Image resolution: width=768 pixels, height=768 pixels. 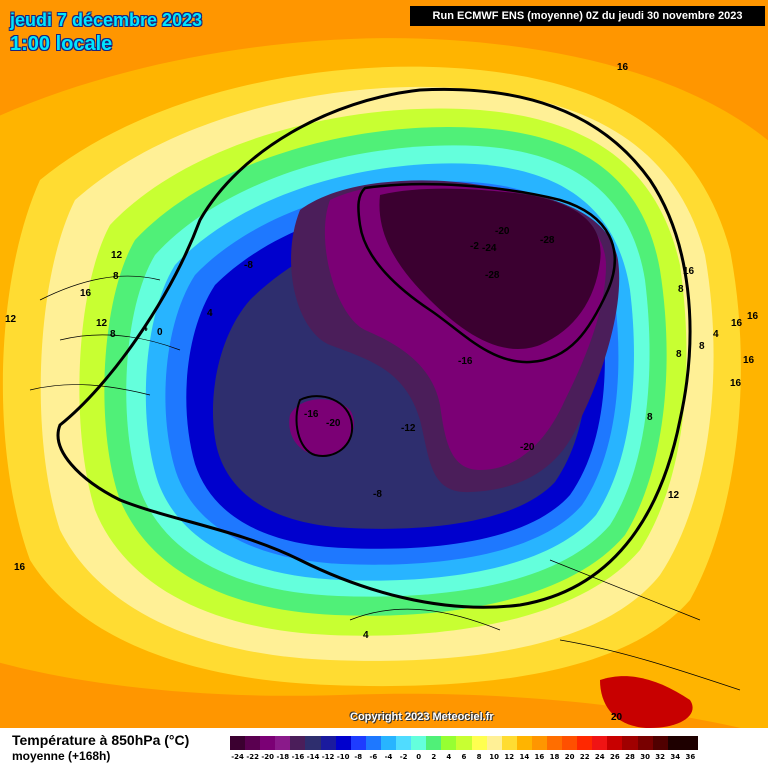 What do you see at coordinates (106, 20) in the screenshot?
I see `forecast-date: jeudi 7 décembre 2023` at bounding box center [106, 20].